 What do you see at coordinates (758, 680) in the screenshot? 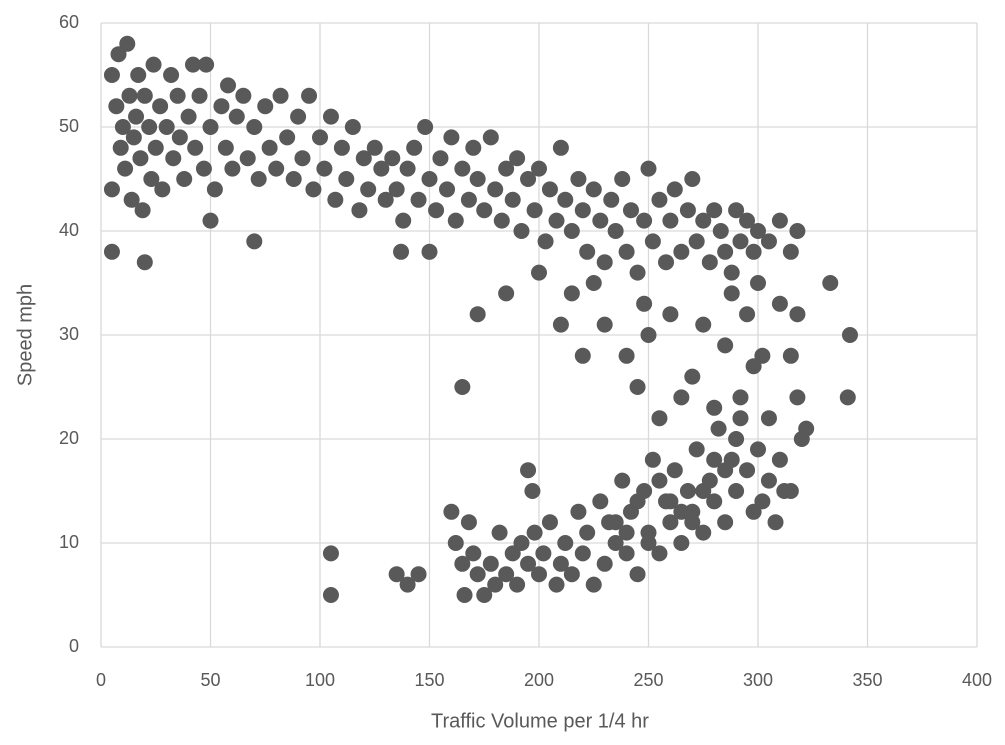
I see `x-tick-label: 300` at bounding box center [758, 680].